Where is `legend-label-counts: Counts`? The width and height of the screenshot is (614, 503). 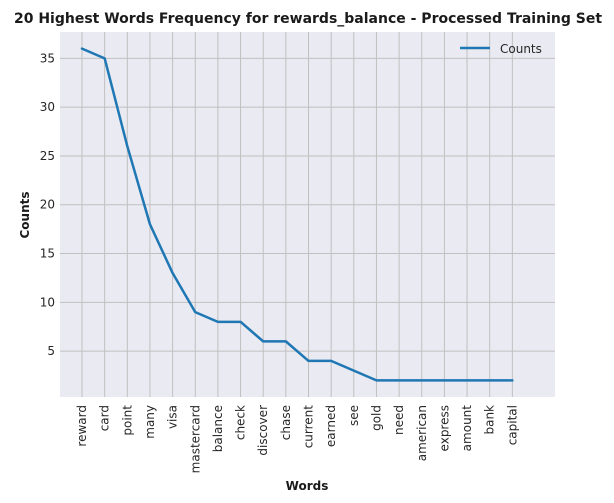 legend-label-counts: Counts is located at coordinates (521, 49).